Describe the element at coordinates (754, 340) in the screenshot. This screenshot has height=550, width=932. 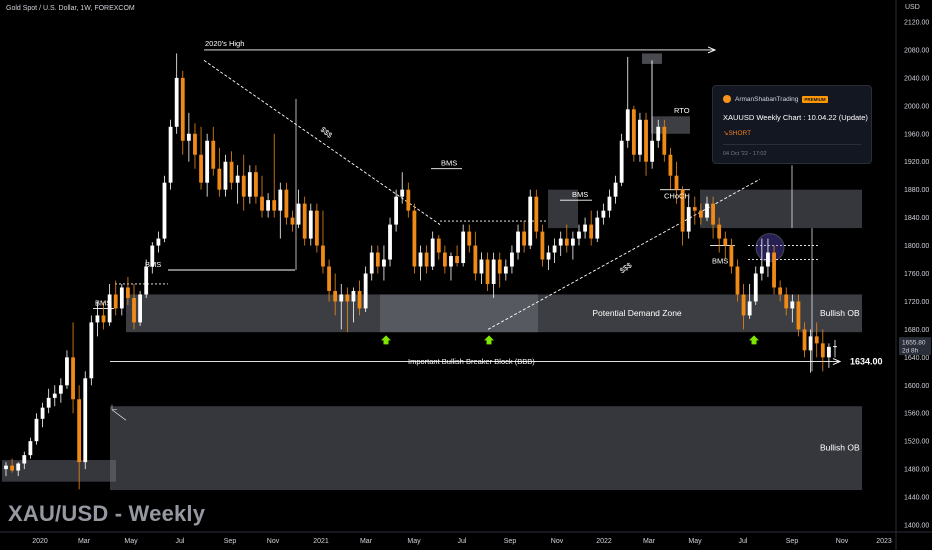
I see `demand-arrow-icon` at that location.